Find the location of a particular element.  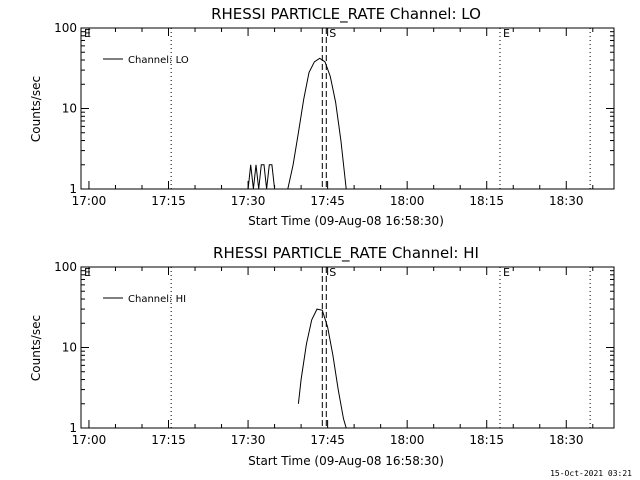

chart-title: RHESSI PARTICLE_RATE Channel: HI is located at coordinates (346, 253).